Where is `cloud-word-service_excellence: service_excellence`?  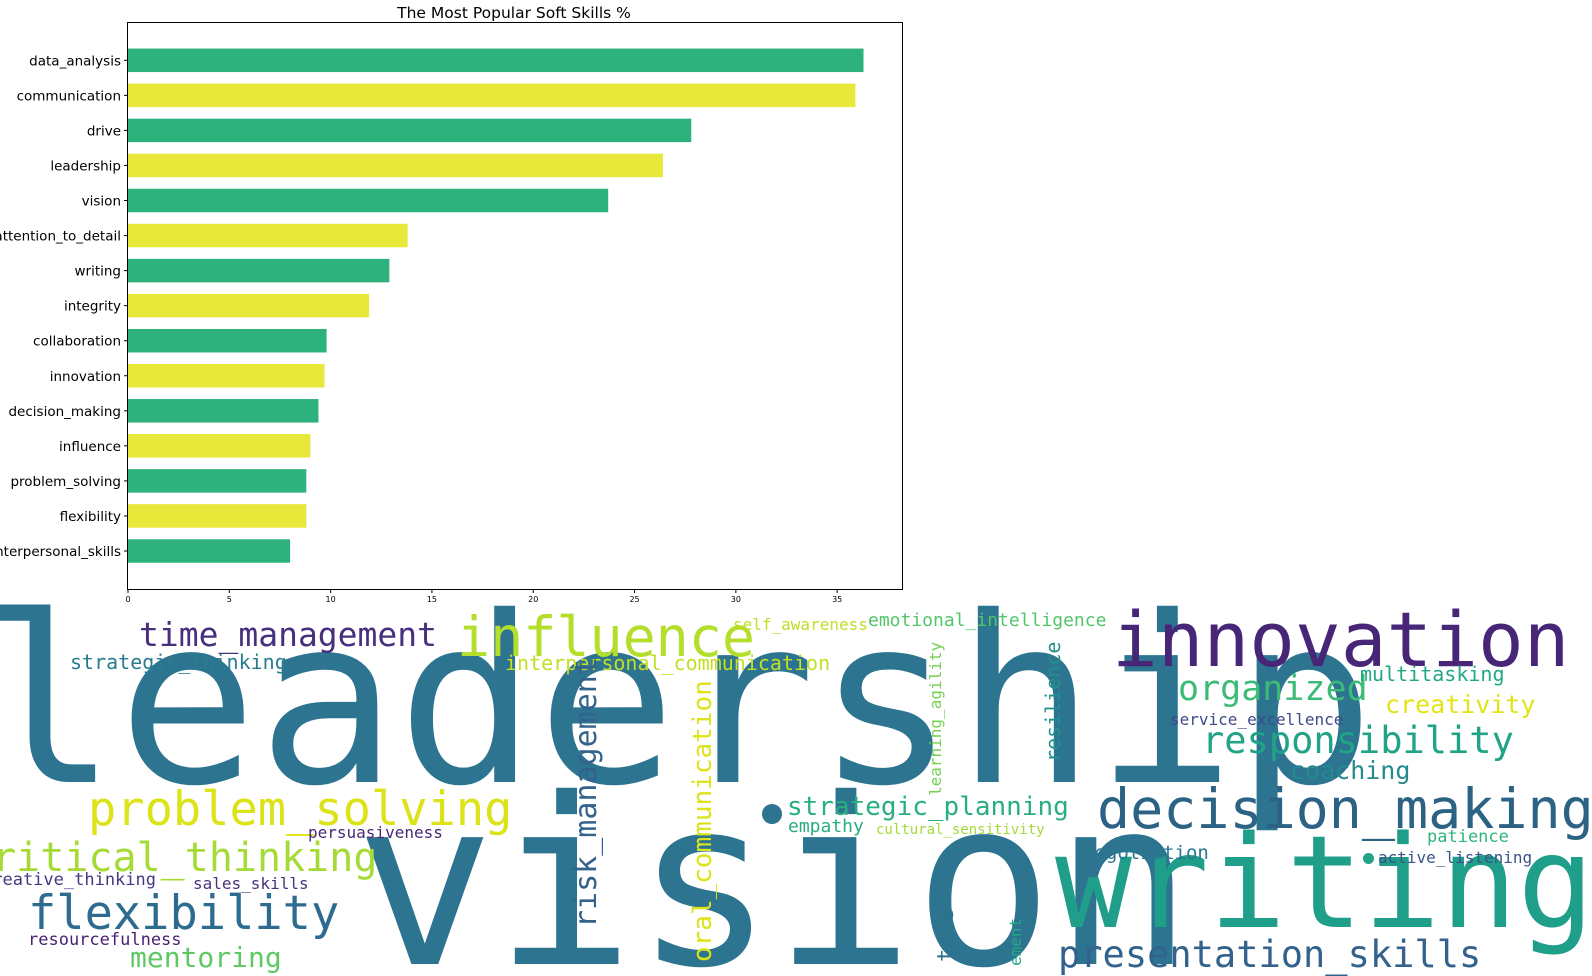 cloud-word-service_excellence: service_excellence is located at coordinates (1257, 719).